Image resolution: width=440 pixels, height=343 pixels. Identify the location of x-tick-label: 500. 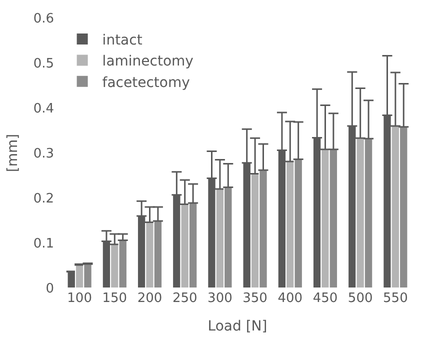
(360, 298).